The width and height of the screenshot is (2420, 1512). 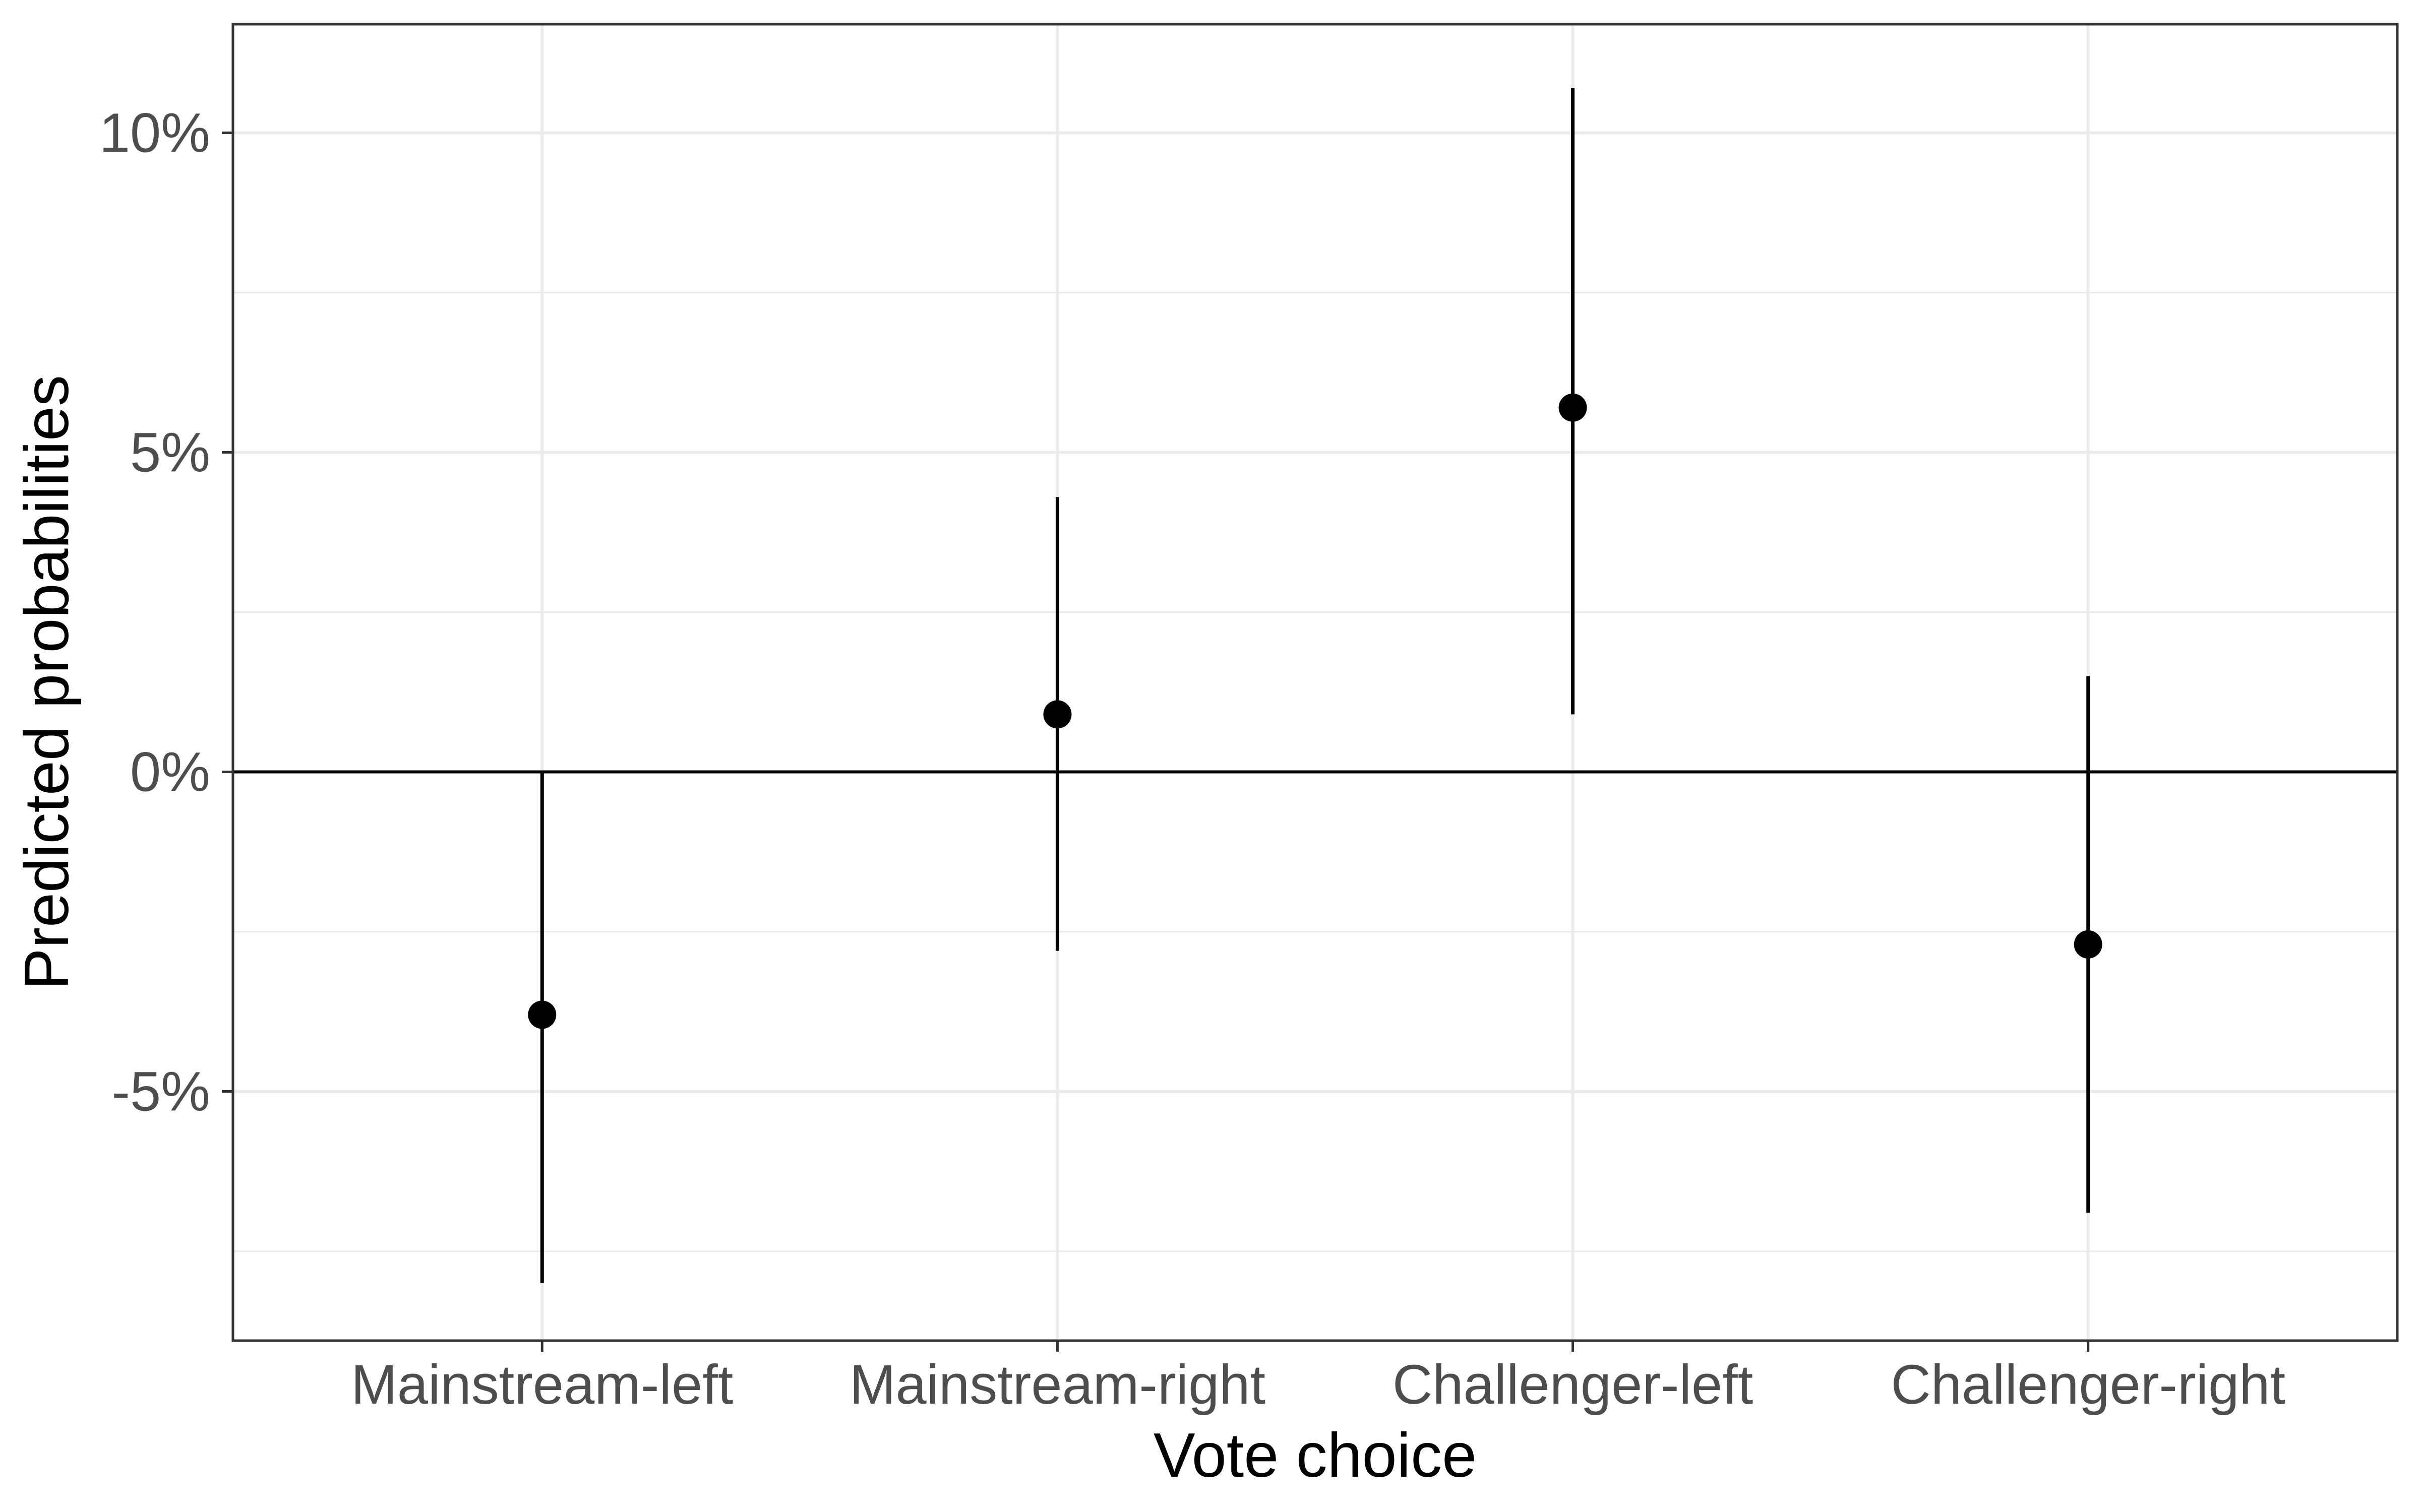 I want to click on y-tick-label: -5%, so click(x=160, y=1091).